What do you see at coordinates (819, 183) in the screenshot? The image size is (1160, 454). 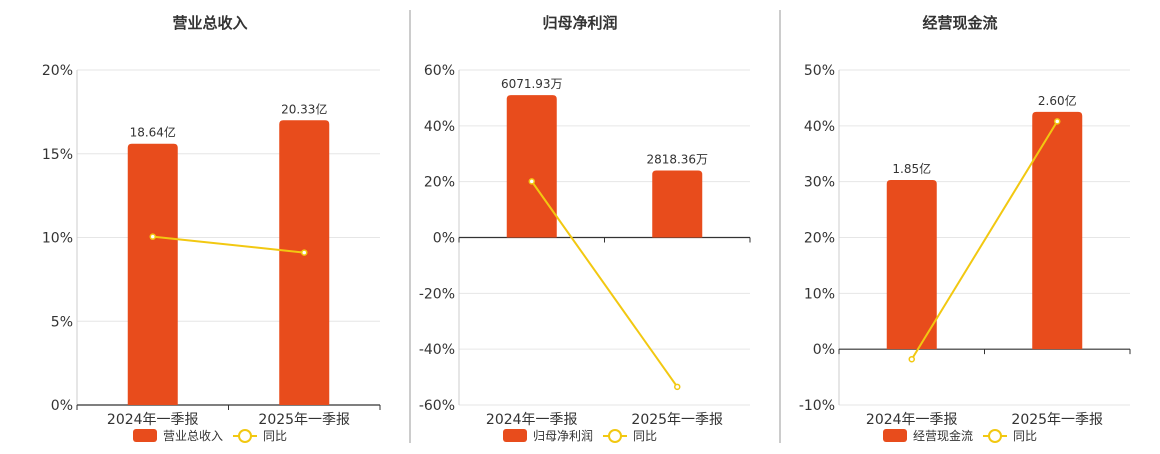 I see `y-tick-label: 30%` at bounding box center [819, 183].